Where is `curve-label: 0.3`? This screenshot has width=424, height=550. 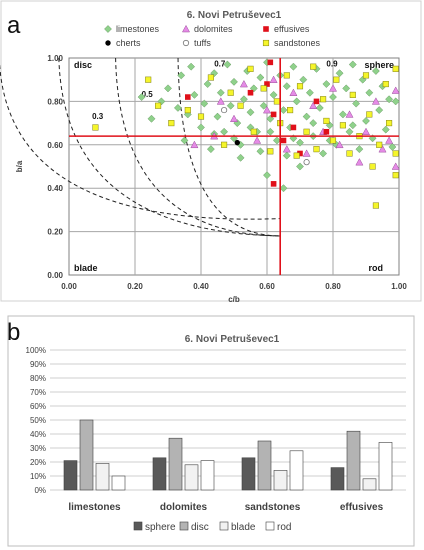
curve-label: 0.3 is located at coordinates (98, 116).